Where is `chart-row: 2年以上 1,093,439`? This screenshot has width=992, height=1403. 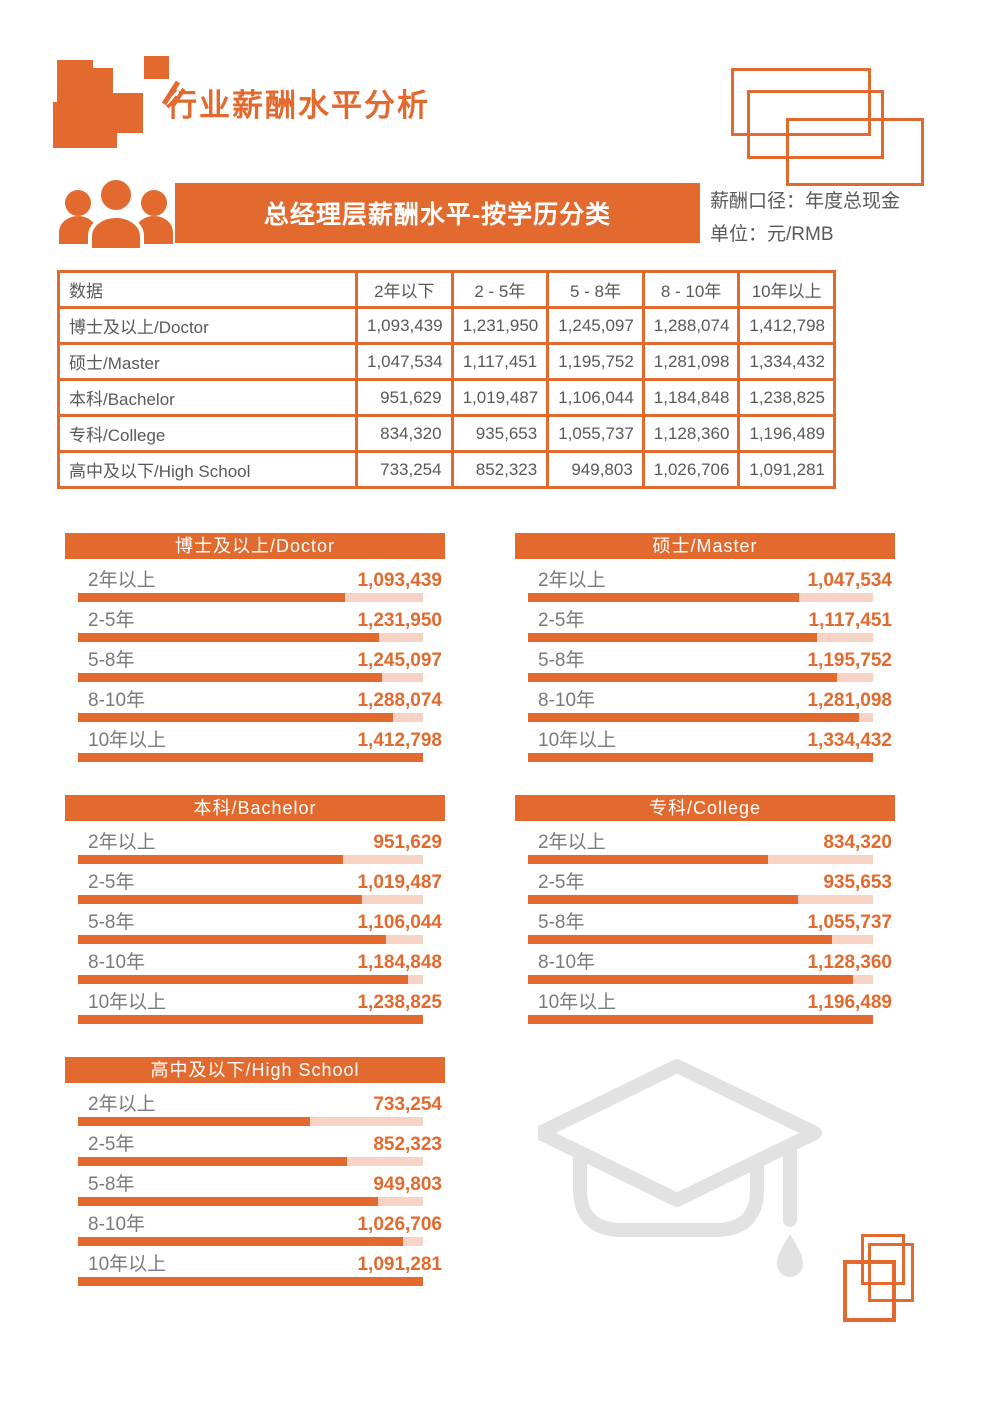
chart-row: 2年以上 1,093,439 is located at coordinates (255, 583).